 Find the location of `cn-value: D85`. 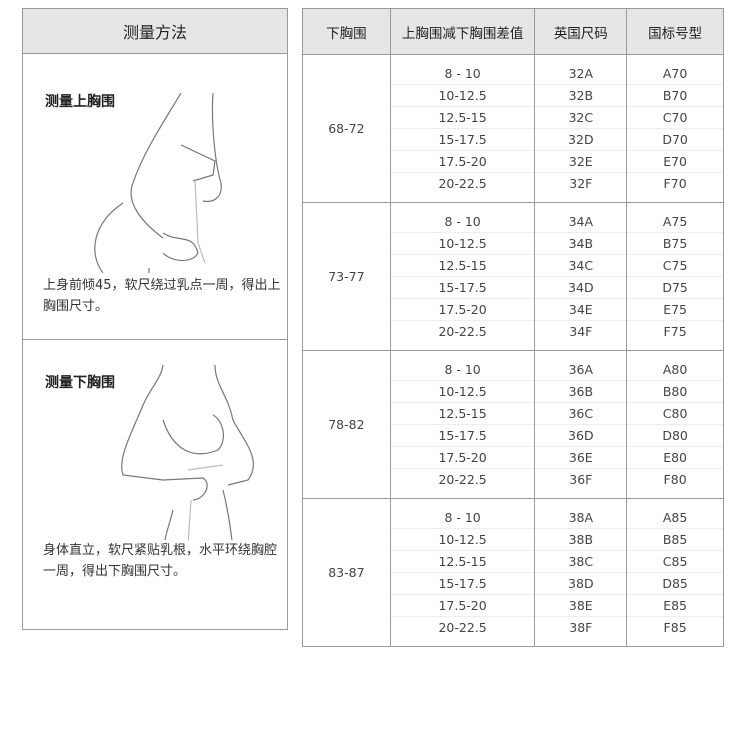

cn-value: D85 is located at coordinates (675, 584).